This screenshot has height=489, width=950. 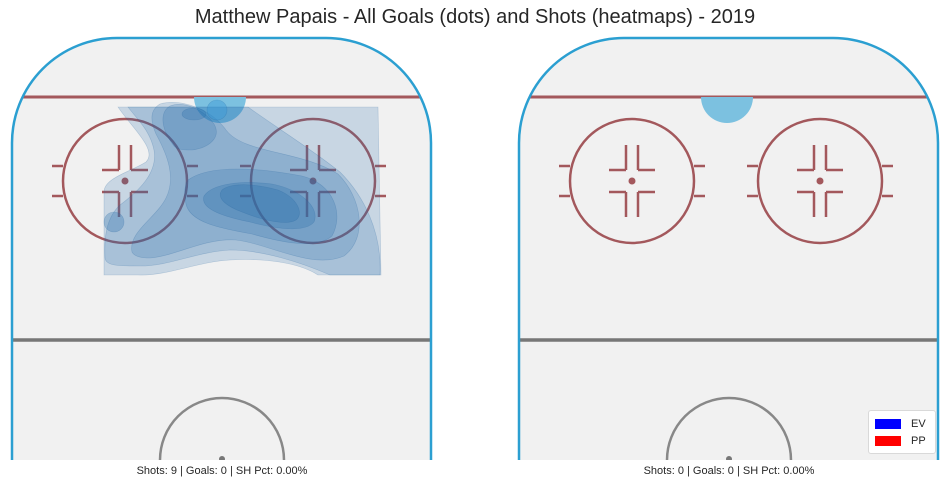 I want to click on legend-swatch-pp, so click(x=888, y=441).